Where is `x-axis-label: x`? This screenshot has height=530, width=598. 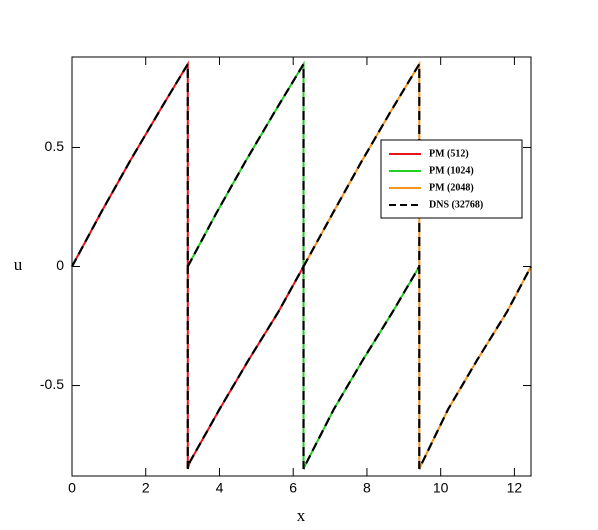 x-axis-label: x is located at coordinates (301, 515).